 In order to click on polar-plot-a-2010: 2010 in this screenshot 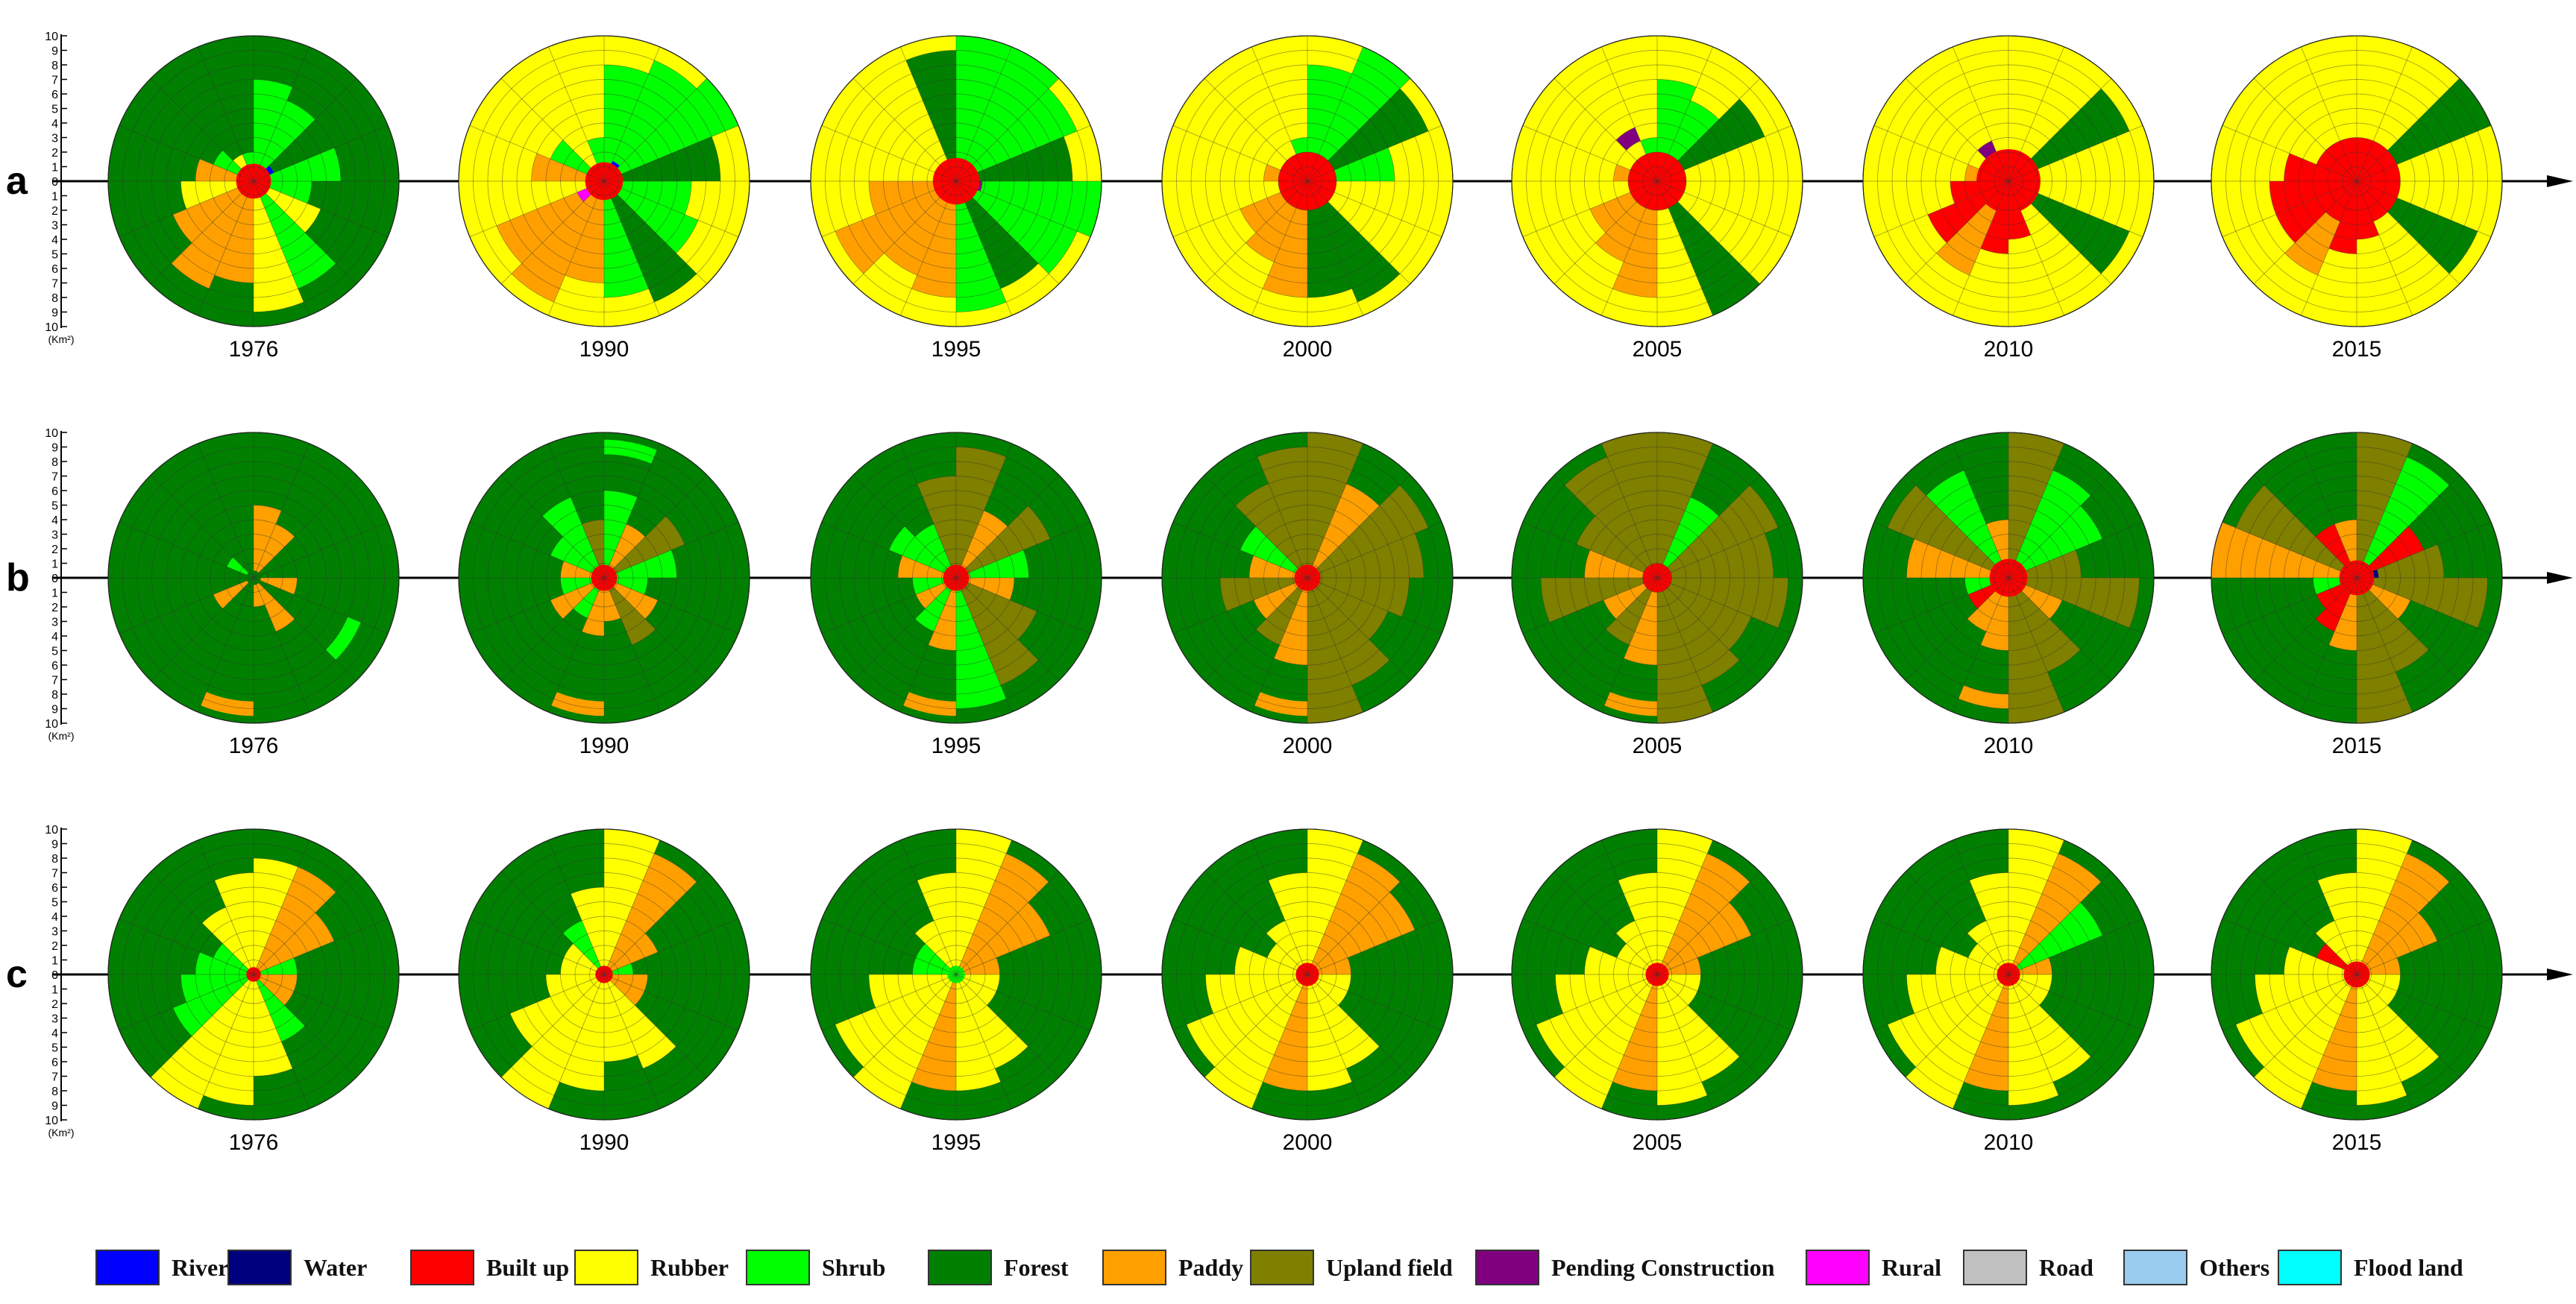, I will do `click(2008, 198)`.